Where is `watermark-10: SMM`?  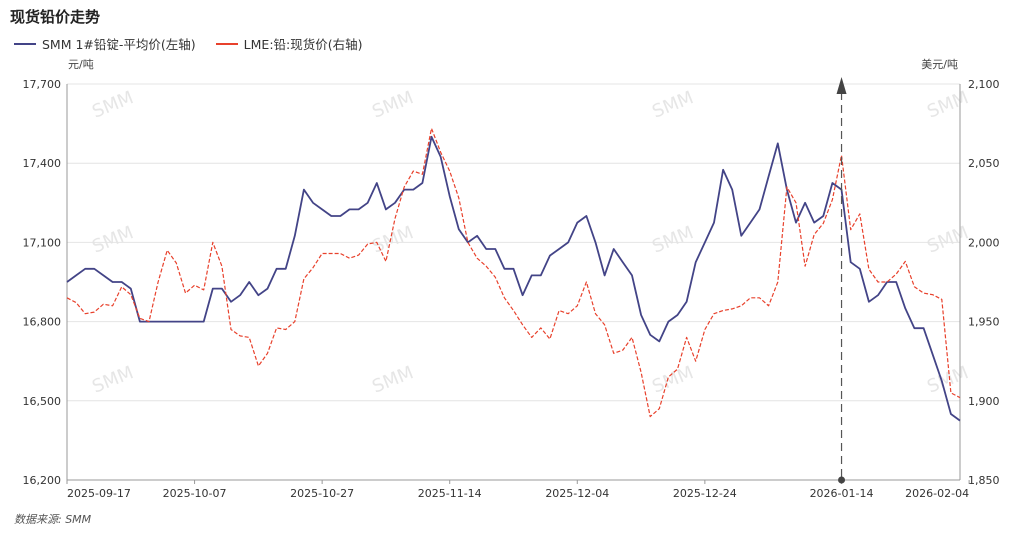
watermark-10: SMM is located at coordinates (672, 379).